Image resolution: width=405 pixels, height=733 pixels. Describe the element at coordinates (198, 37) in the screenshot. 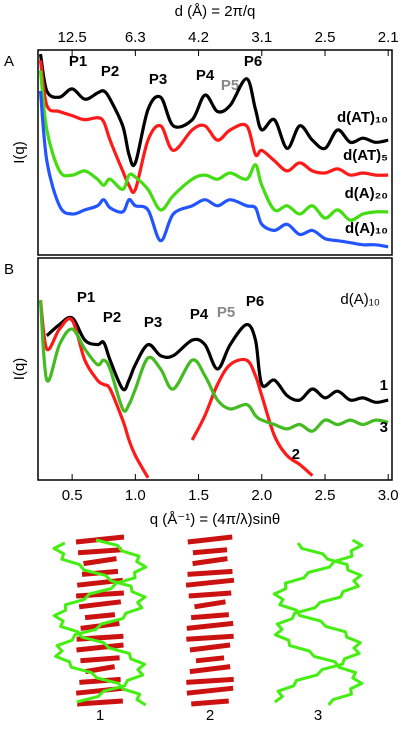

I see `top-tick-label: 4.2` at that location.